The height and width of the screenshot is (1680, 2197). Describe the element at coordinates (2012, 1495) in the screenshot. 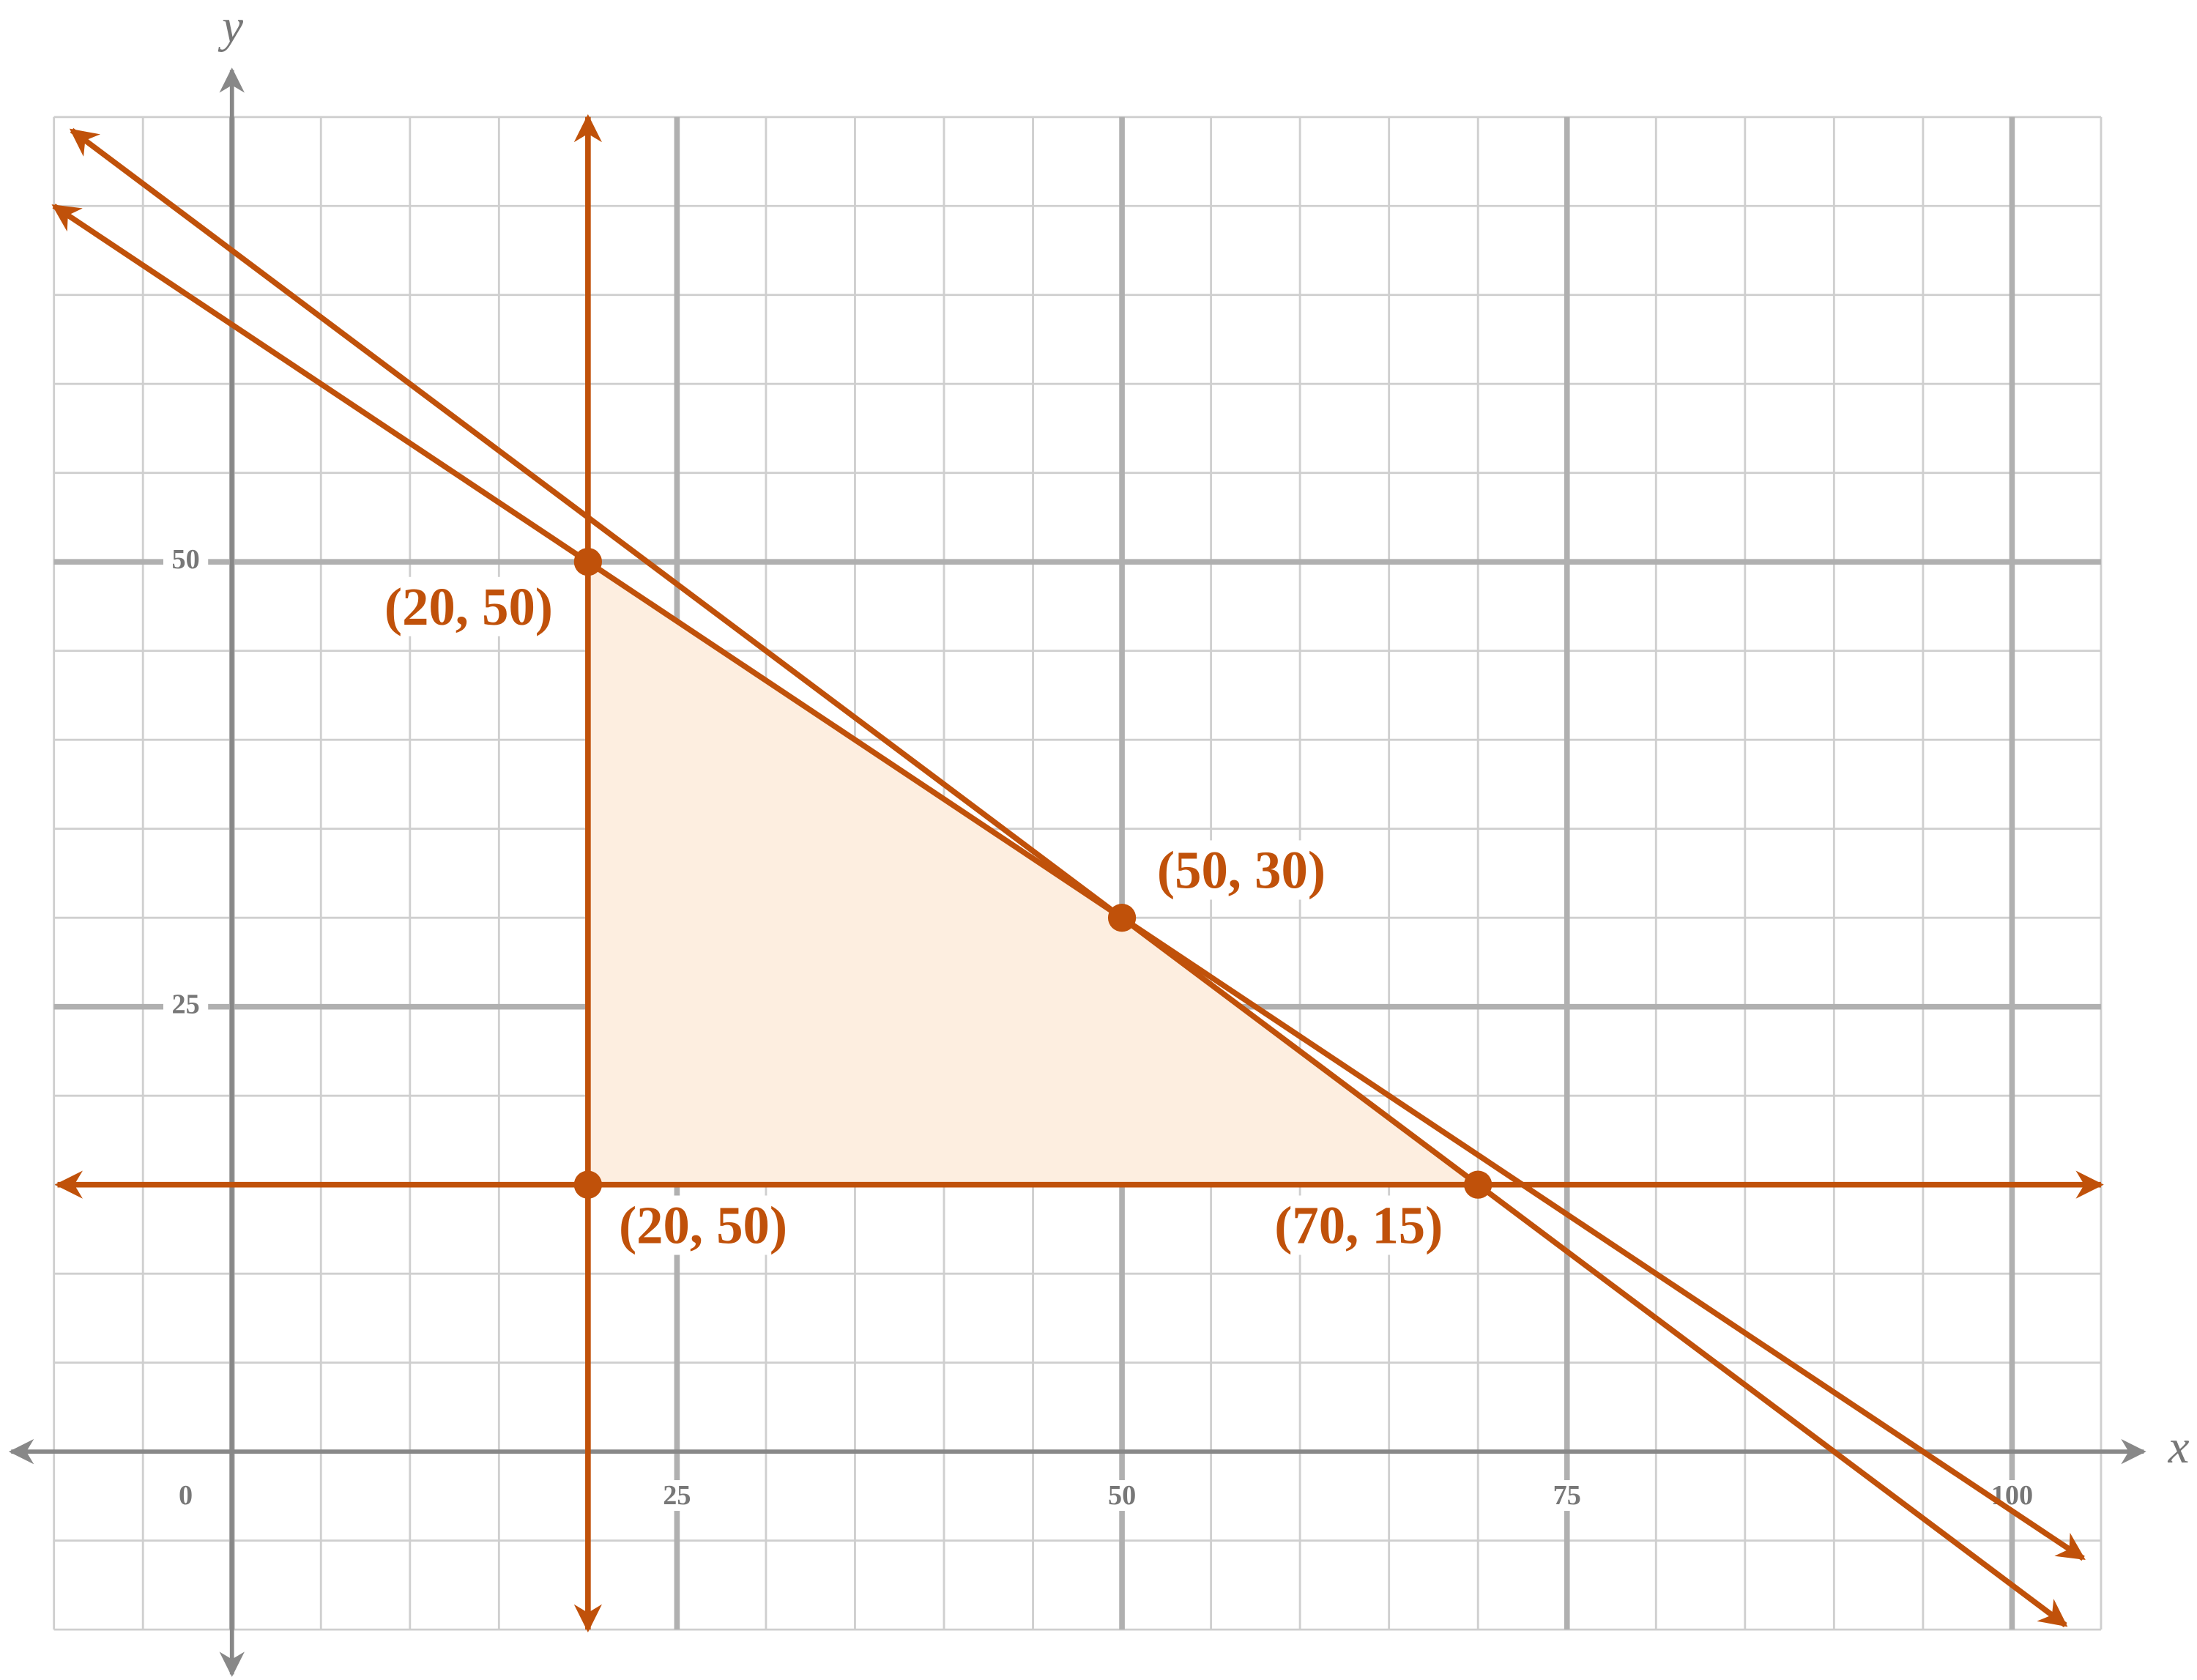

I see `x-tick-label: 100` at that location.